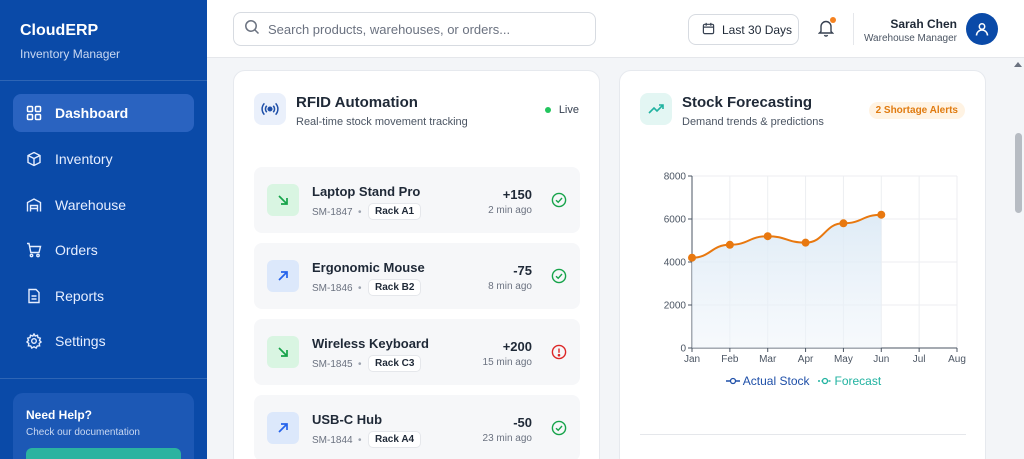  What do you see at coordinates (510, 210) in the screenshot?
I see `item-time: 2 min ago` at bounding box center [510, 210].